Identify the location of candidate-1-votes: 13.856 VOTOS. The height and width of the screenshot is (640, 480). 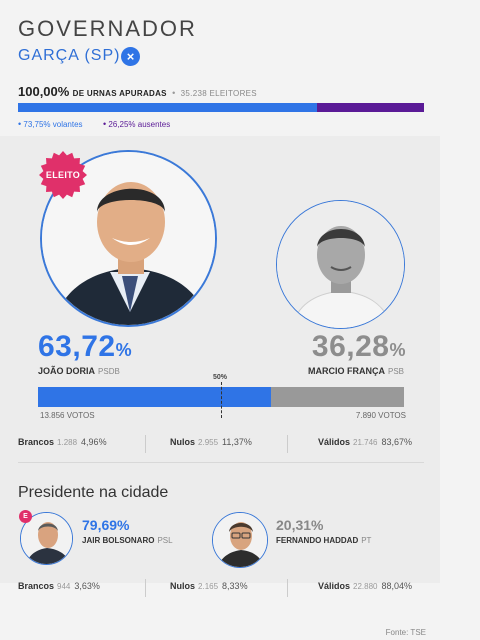
(67, 415).